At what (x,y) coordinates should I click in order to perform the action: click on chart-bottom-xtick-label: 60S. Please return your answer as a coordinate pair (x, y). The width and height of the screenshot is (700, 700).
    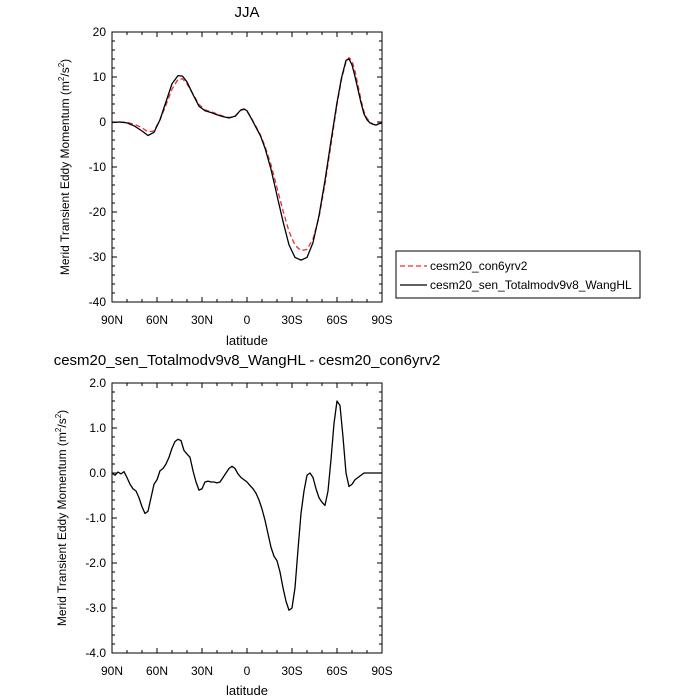
    Looking at the image, I should click on (336, 671).